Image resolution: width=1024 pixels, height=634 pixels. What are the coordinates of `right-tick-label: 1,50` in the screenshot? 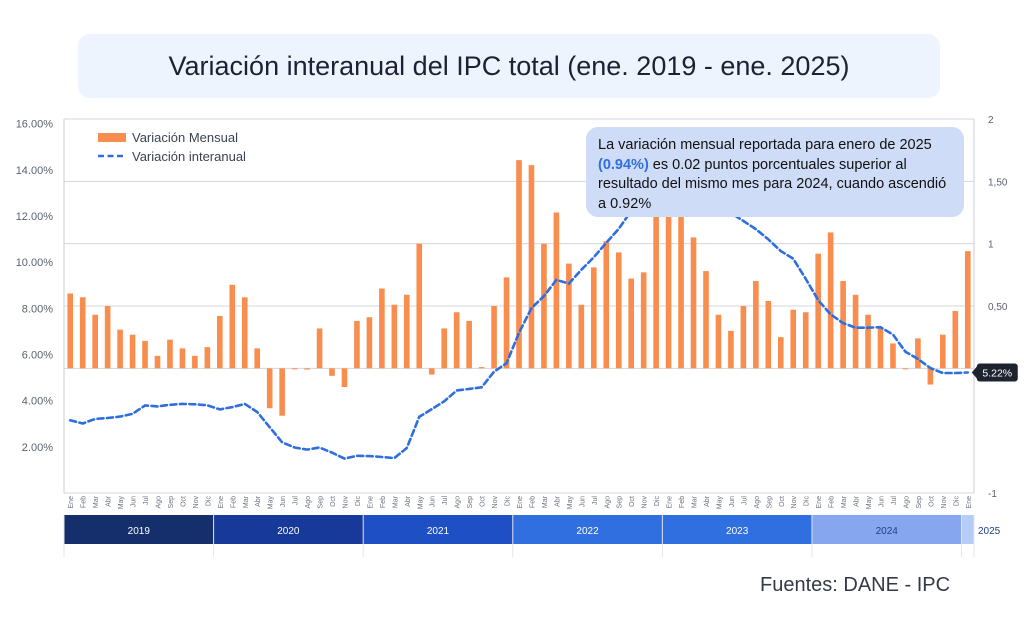 It's located at (998, 182).